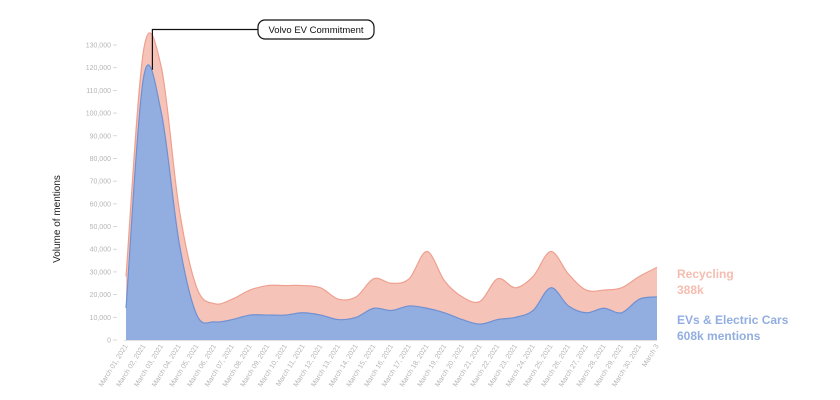  Describe the element at coordinates (733, 320) in the screenshot. I see `legend-evs-name: EVs & Electric Cars` at that location.